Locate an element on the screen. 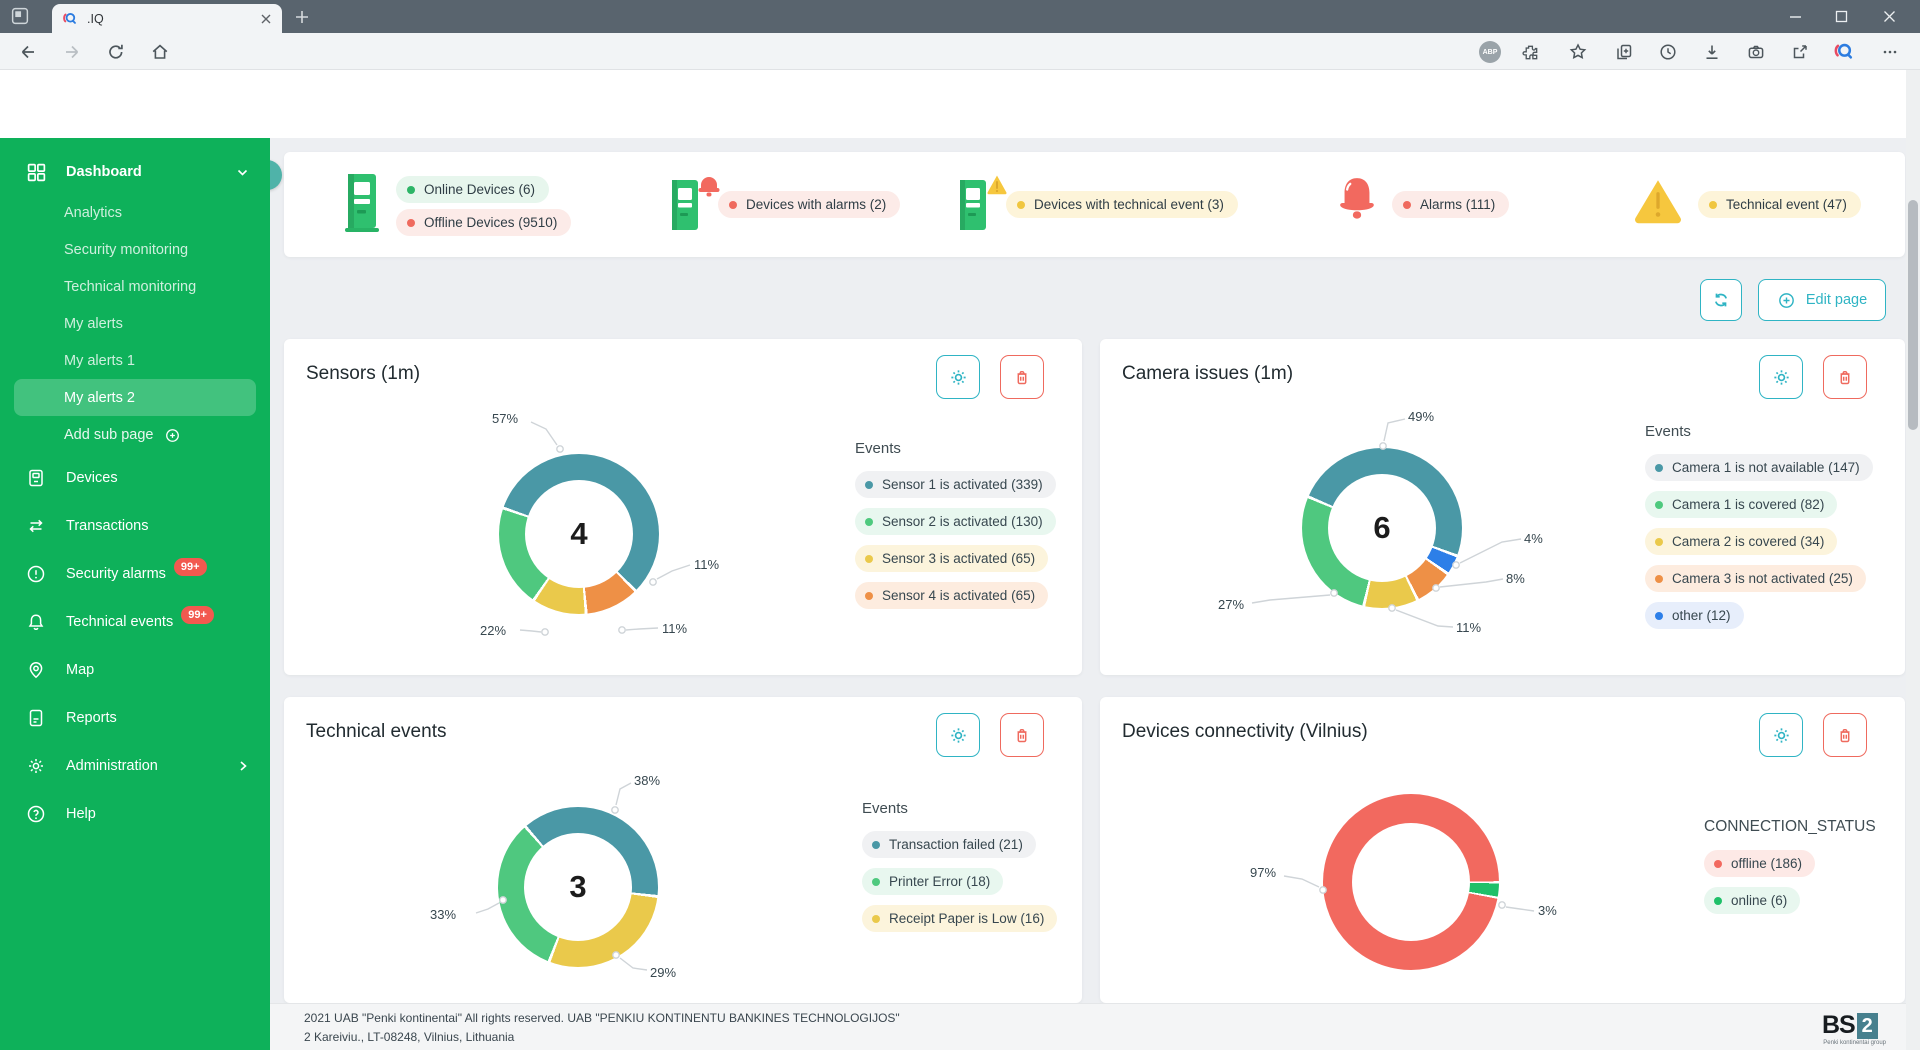  legend-title: Events is located at coordinates (885, 808).